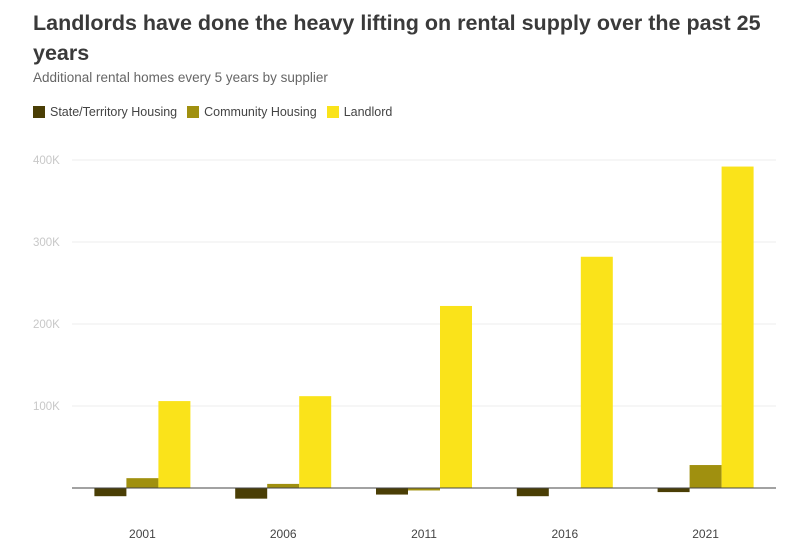  Describe the element at coordinates (705, 534) in the screenshot. I see `x-tick-label-2021: 2021` at that location.